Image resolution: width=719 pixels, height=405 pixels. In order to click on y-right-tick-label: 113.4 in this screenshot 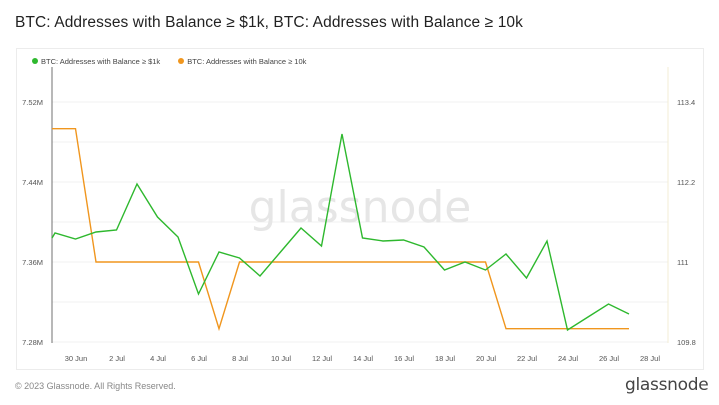, I will do `click(686, 102)`.